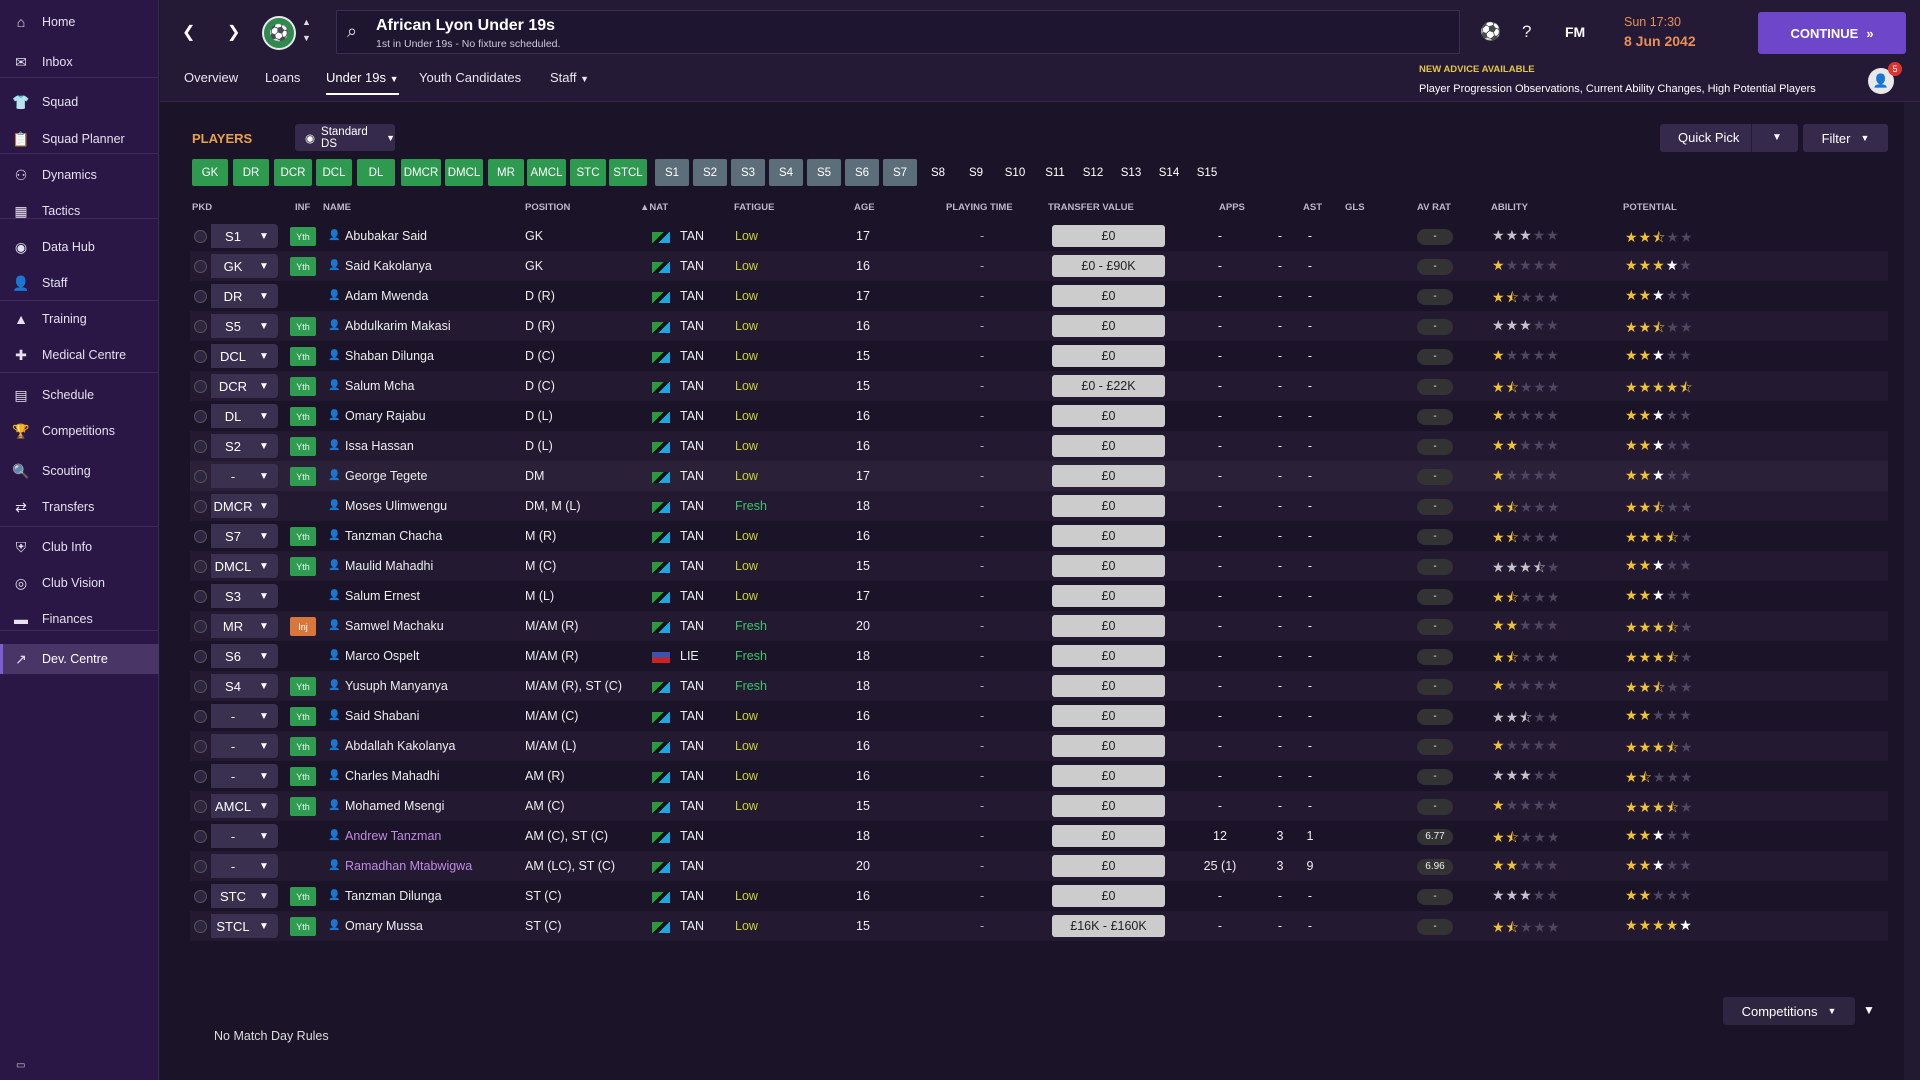 The height and width of the screenshot is (1080, 1920). Describe the element at coordinates (21, 1065) in the screenshot. I see `keyboard-icon: ▭` at that location.